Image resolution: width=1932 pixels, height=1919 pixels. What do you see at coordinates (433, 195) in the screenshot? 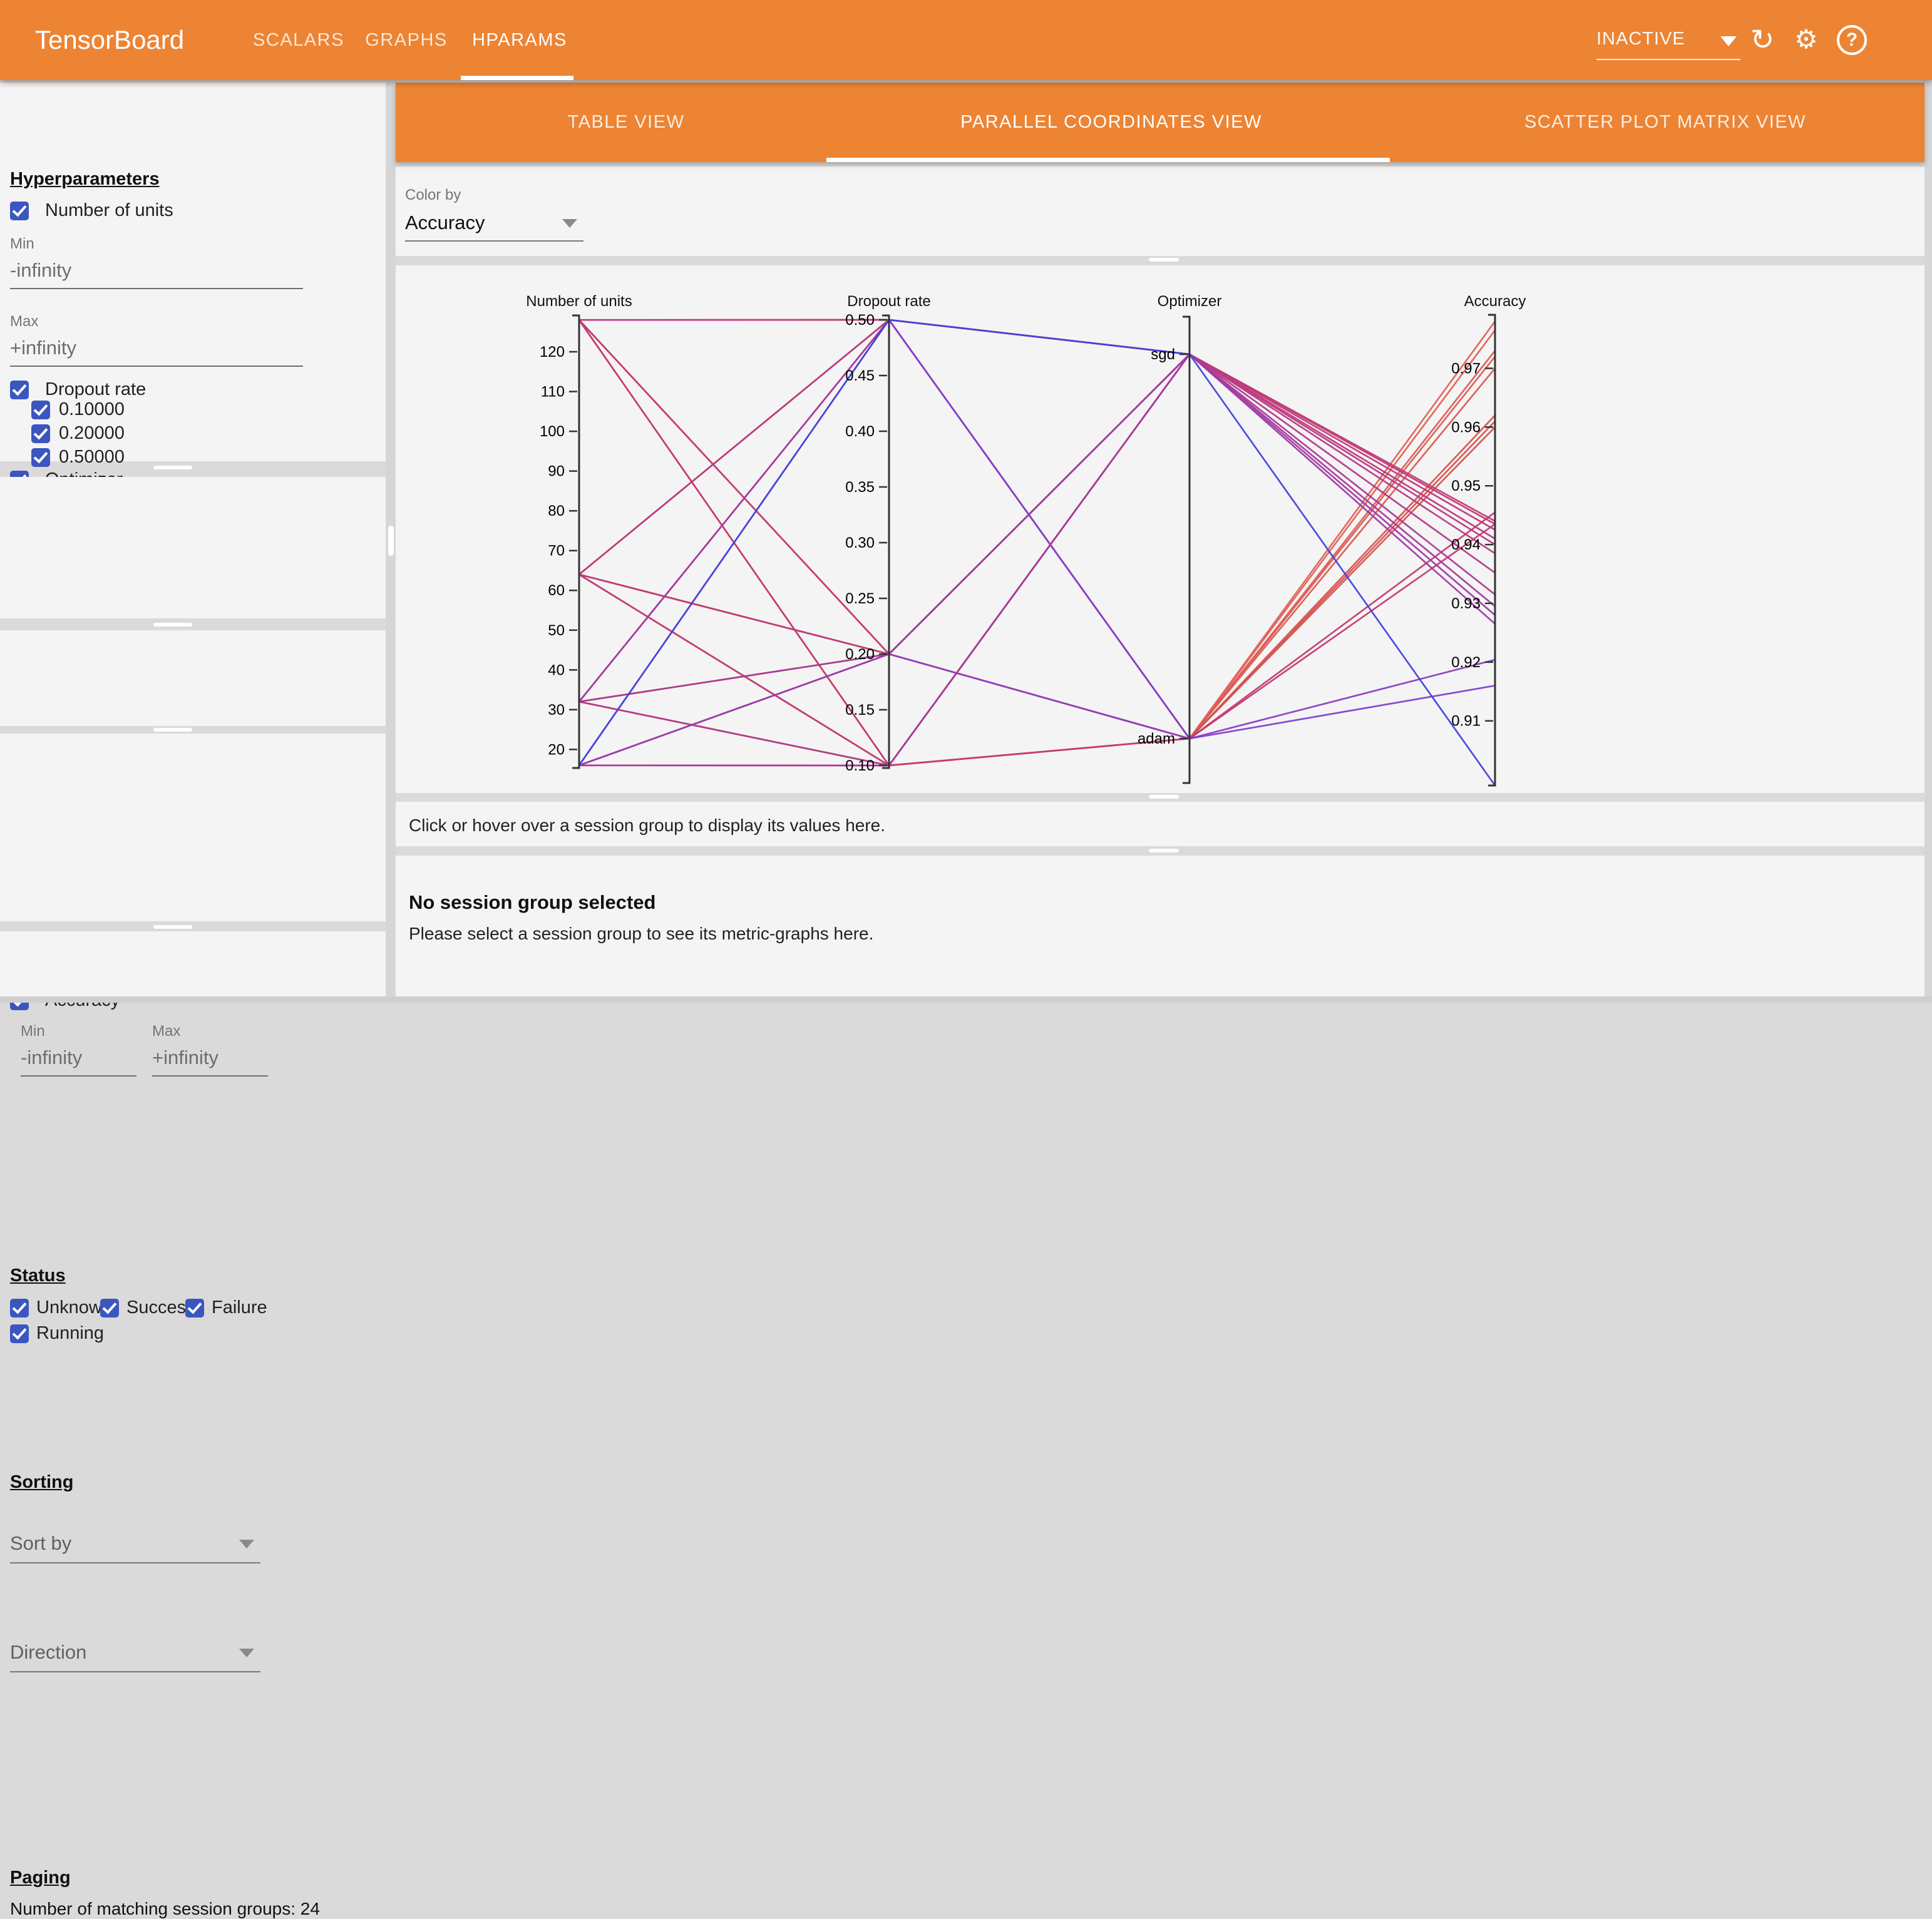
I see `color-by-label: Color by` at bounding box center [433, 195].